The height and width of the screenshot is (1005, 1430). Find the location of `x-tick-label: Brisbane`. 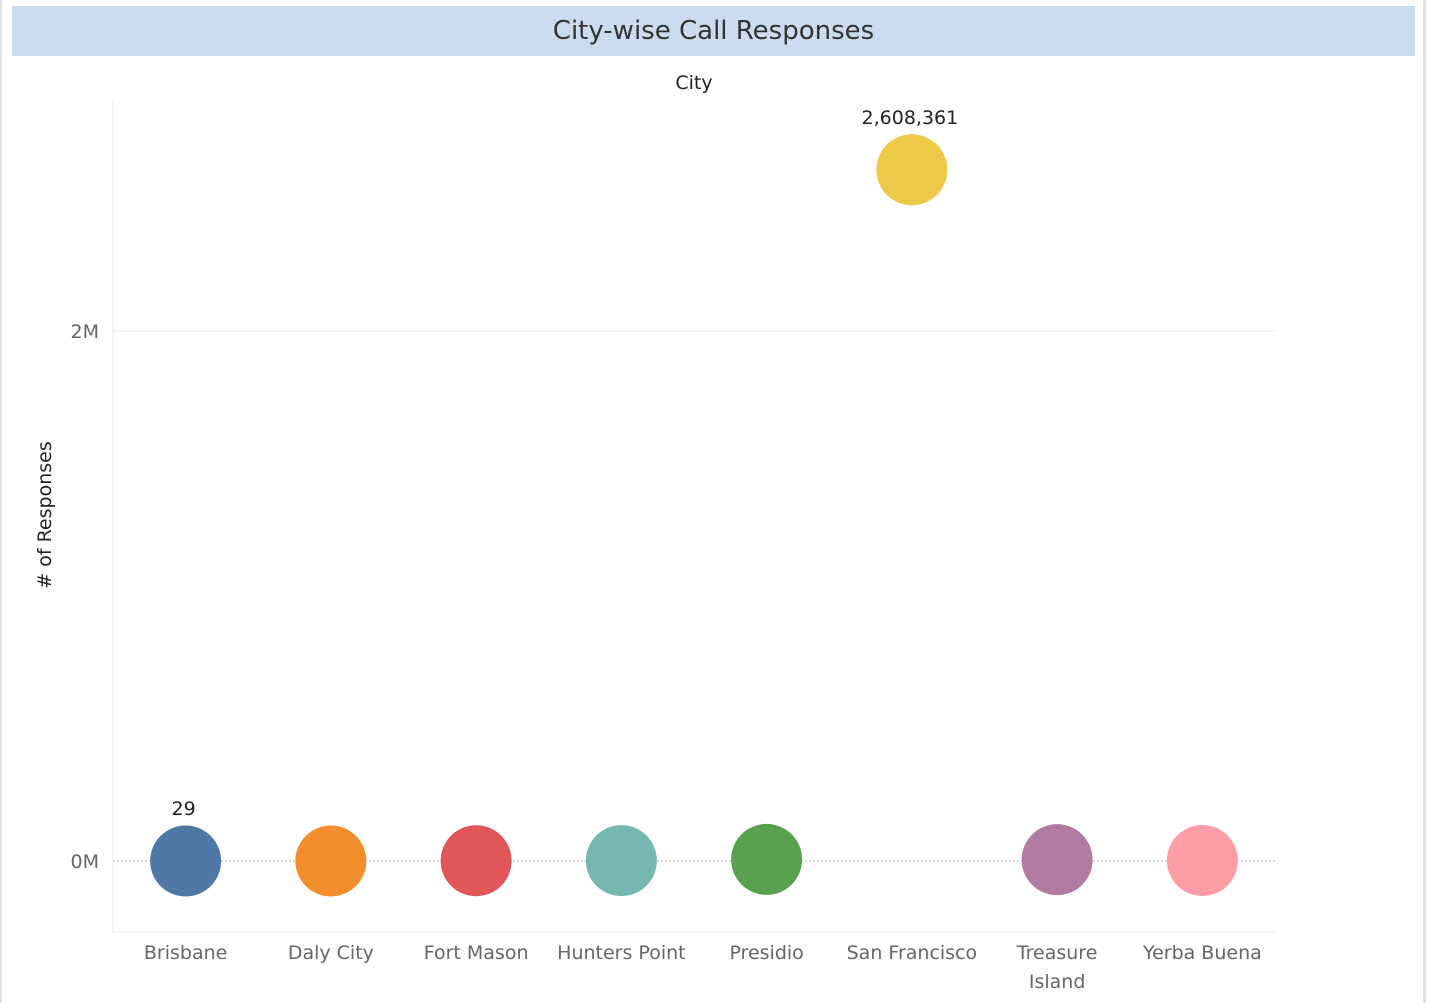

x-tick-label: Brisbane is located at coordinates (185, 953).